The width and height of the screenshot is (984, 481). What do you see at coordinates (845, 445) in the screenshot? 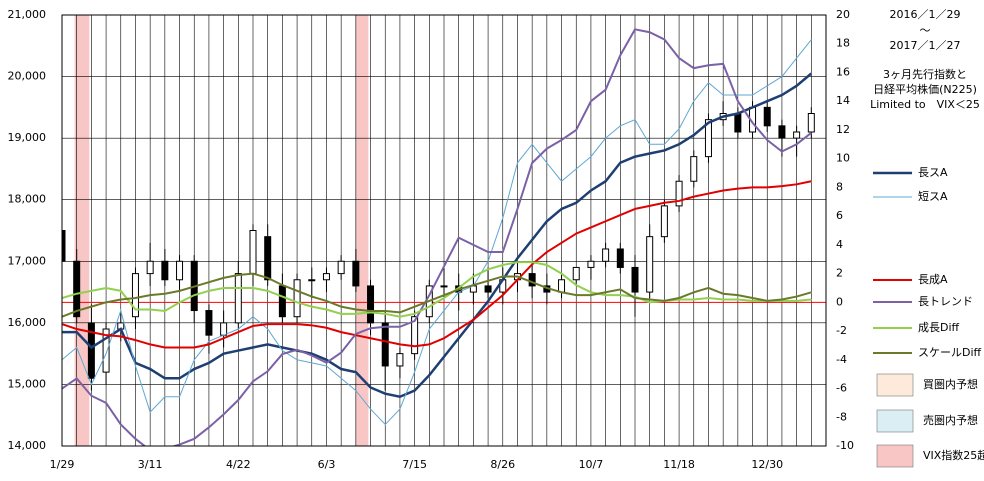
I see `y2-tick-label: -10` at bounding box center [845, 445].